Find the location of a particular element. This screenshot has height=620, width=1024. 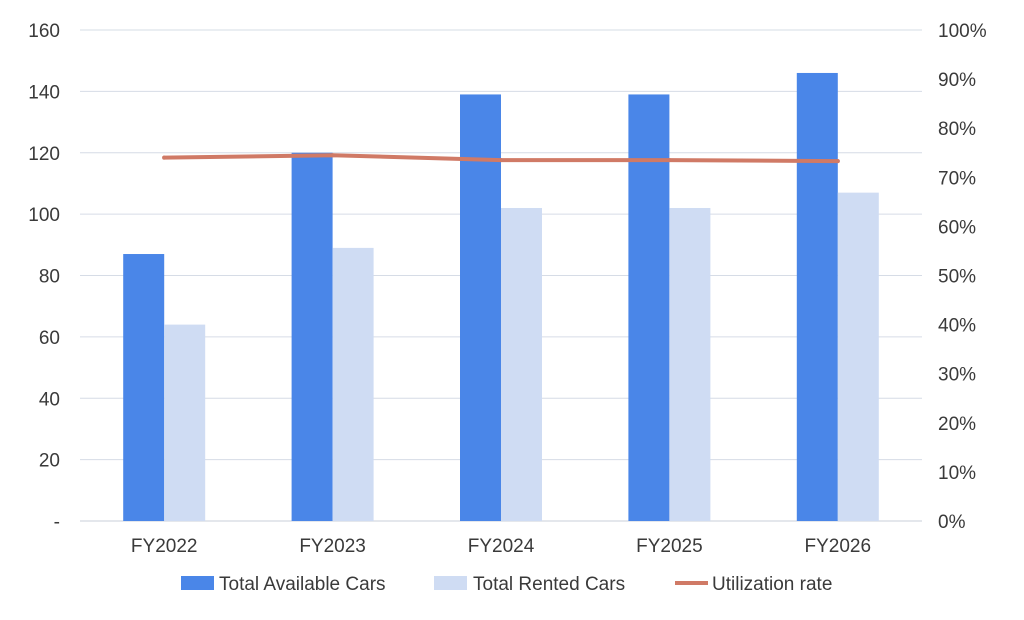

left-tick-label: - is located at coordinates (57, 522).